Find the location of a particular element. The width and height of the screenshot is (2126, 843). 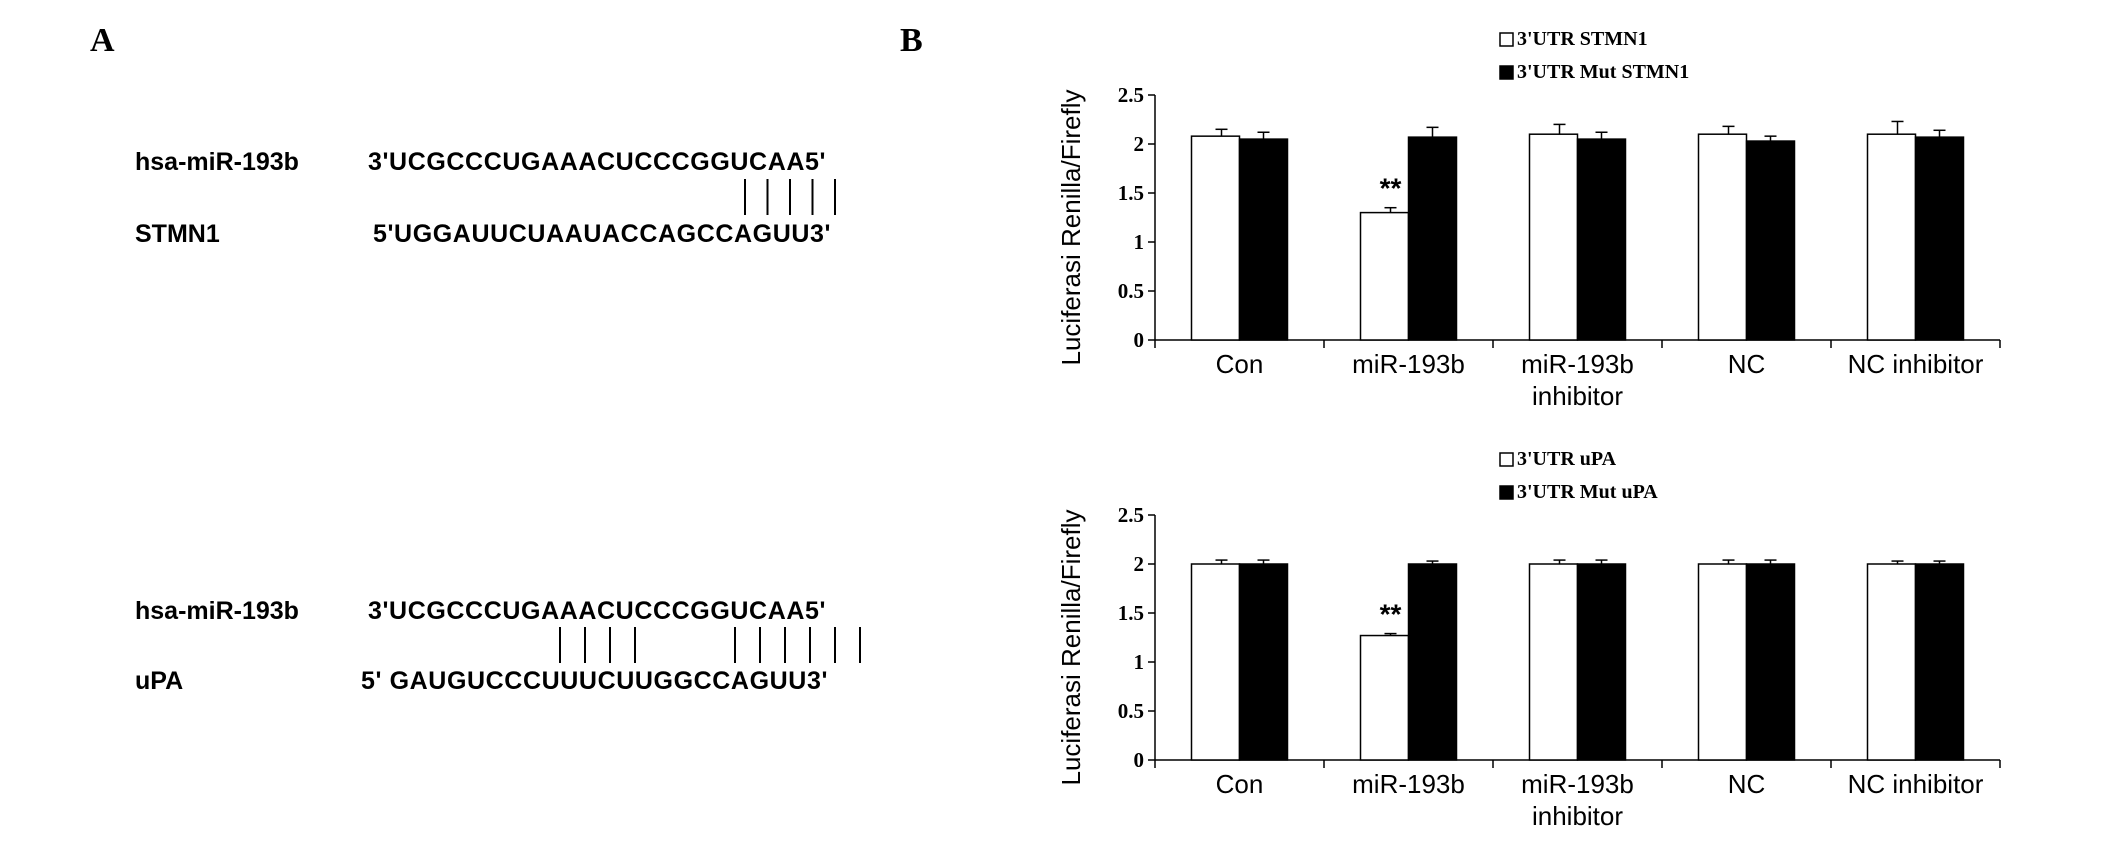

legend-label: 3'UTR Mut STMN1 is located at coordinates (1603, 72).